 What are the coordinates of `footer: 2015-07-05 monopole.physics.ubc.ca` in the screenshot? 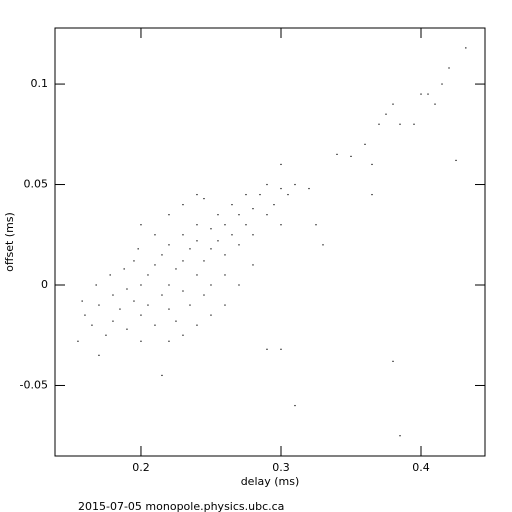 It's located at (181, 506).